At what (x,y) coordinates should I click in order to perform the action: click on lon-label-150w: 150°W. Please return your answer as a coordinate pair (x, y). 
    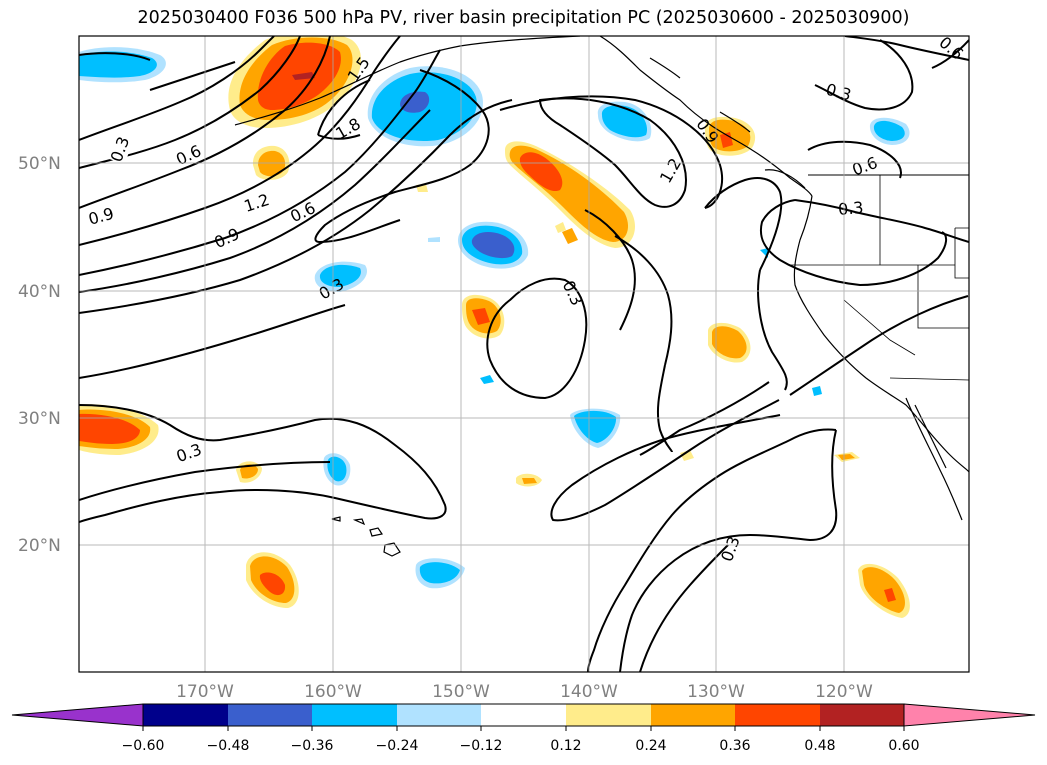
    Looking at the image, I should click on (461, 692).